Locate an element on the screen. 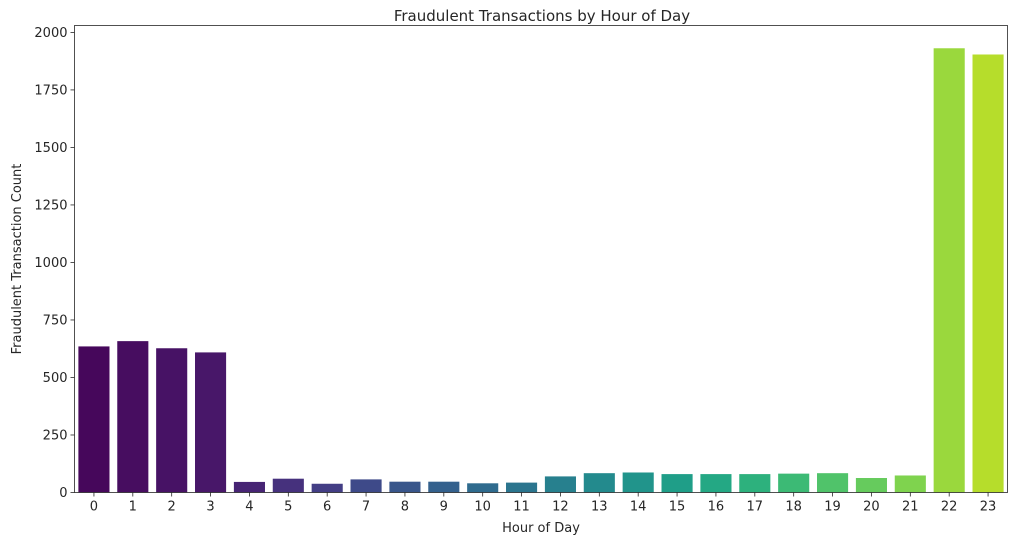  x-tick-label: 19 is located at coordinates (832, 507).